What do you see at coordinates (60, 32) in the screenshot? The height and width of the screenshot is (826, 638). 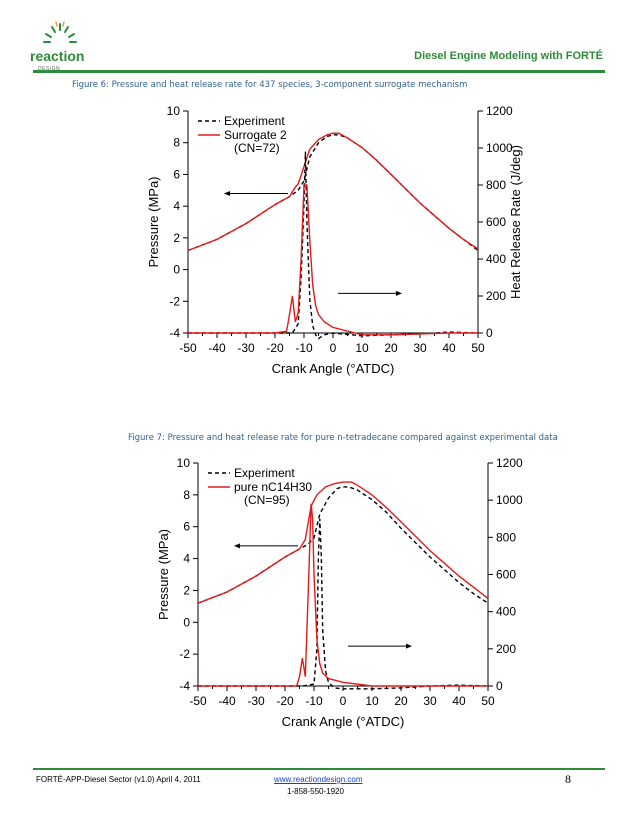 I see `reaction-logo-icon` at bounding box center [60, 32].